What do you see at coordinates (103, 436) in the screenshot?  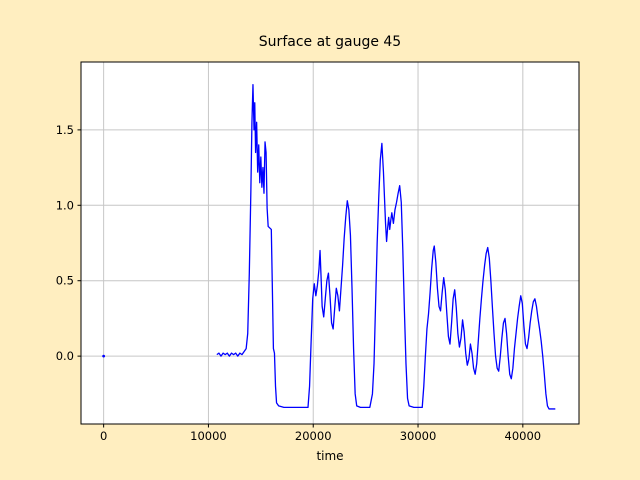 I see `x-tick-label: 0` at bounding box center [103, 436].